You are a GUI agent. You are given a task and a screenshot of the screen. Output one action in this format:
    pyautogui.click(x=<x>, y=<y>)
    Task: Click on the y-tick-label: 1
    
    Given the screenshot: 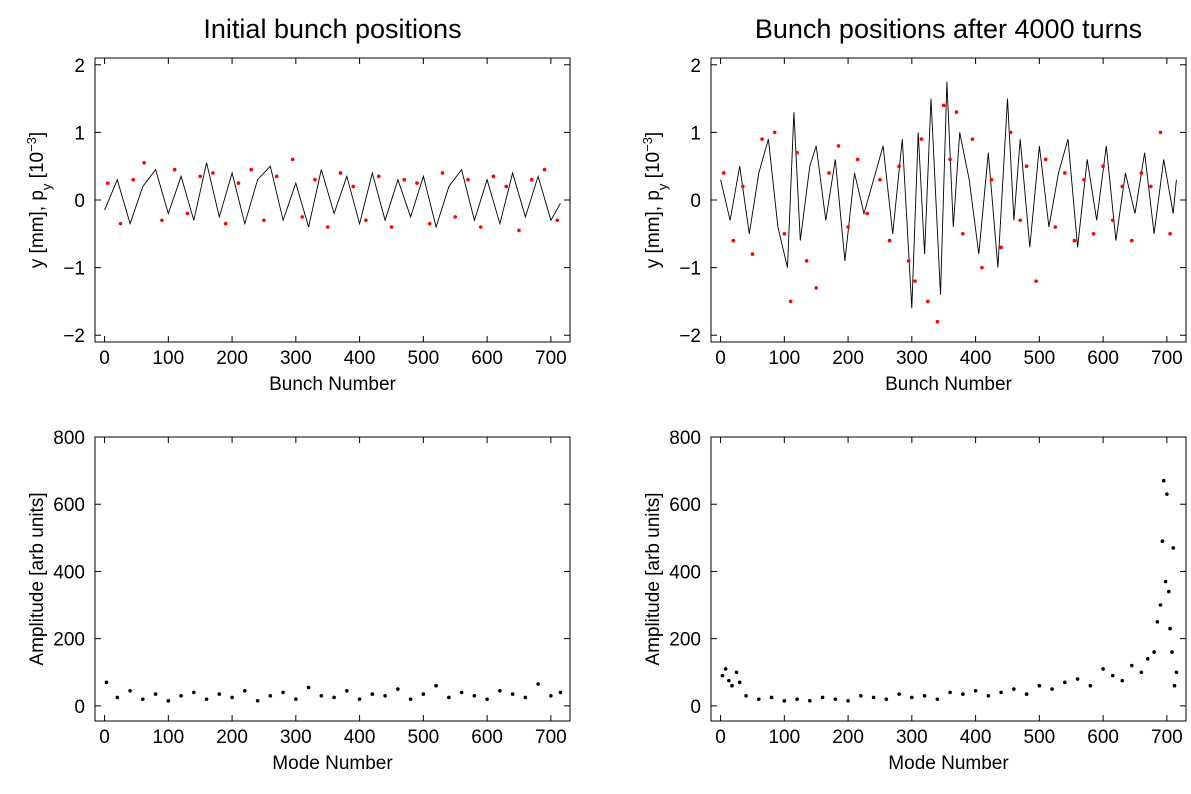 What is the action you would take?
    pyautogui.click(x=79, y=133)
    